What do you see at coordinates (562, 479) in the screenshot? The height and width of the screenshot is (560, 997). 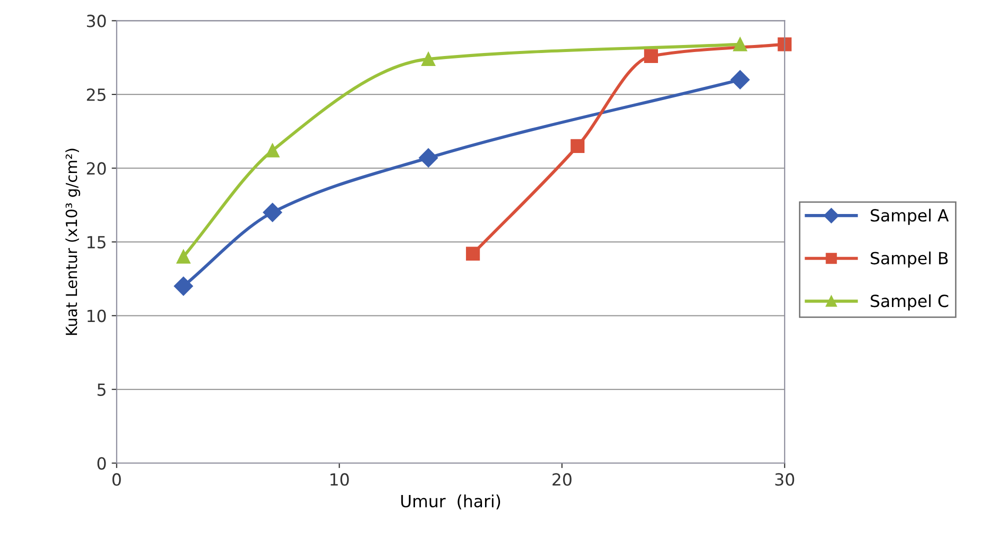 I see `x-tick-label: 20` at bounding box center [562, 479].